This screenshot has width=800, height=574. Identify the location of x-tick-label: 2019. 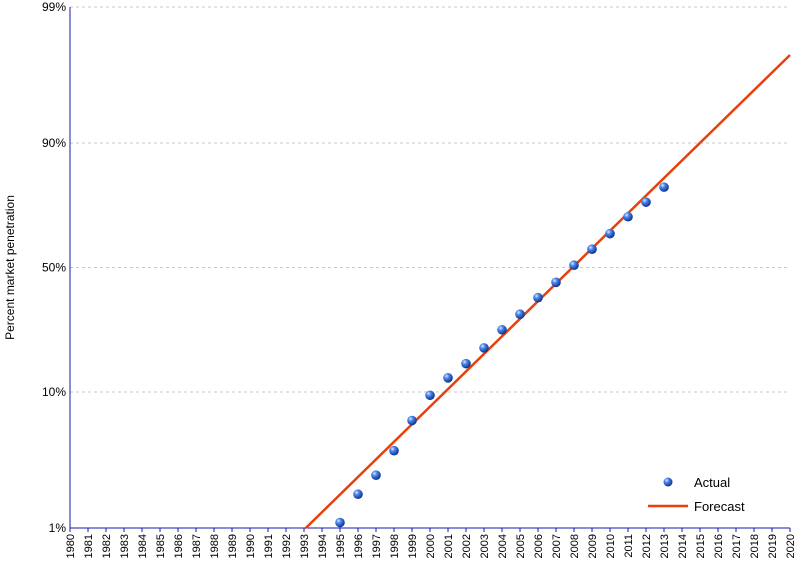
(773, 546).